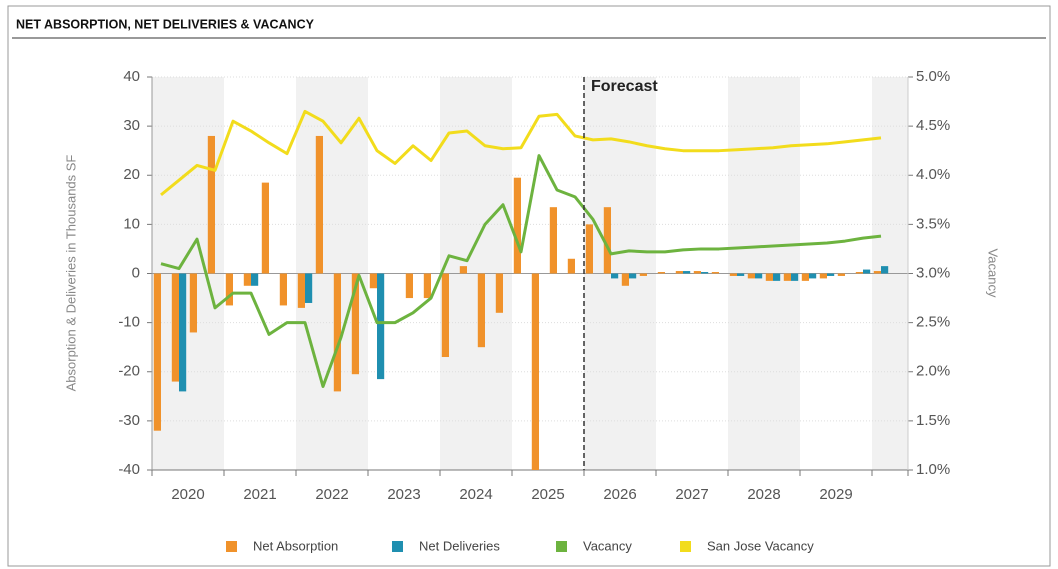  Describe the element at coordinates (607, 545) in the screenshot. I see `legend-label: Vacancy` at that location.